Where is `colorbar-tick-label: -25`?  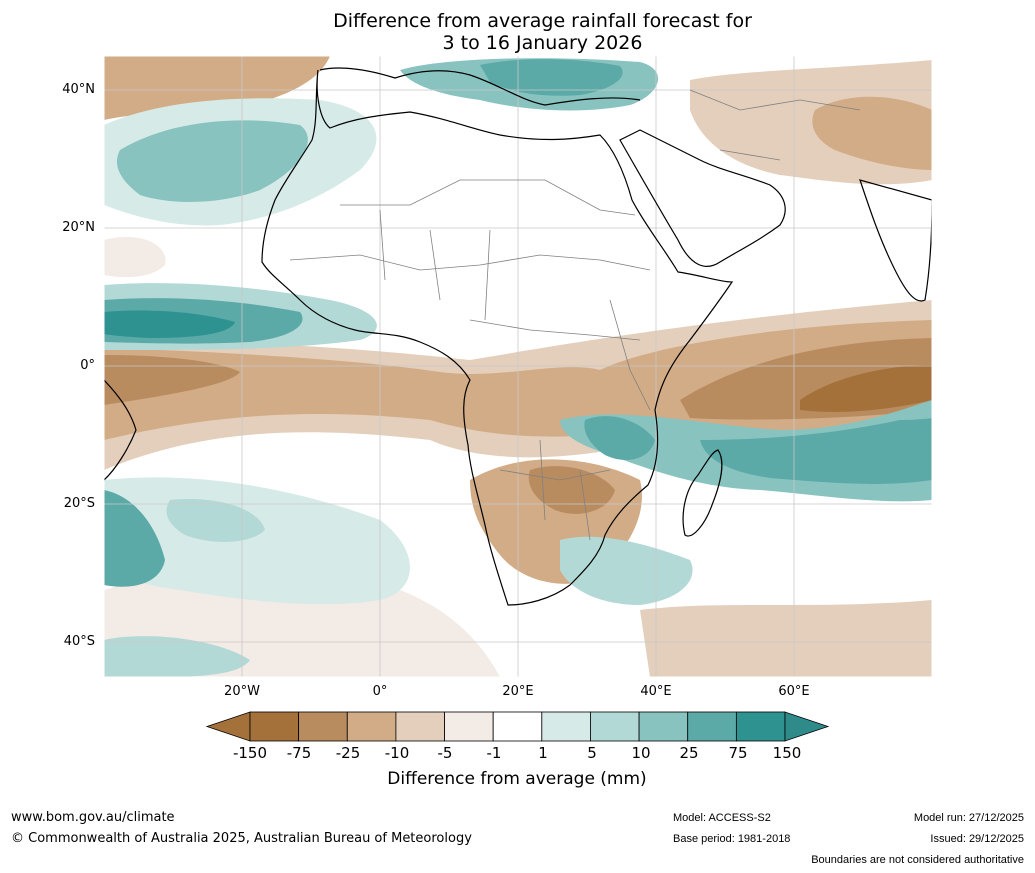 colorbar-tick-label: -25 is located at coordinates (348, 753).